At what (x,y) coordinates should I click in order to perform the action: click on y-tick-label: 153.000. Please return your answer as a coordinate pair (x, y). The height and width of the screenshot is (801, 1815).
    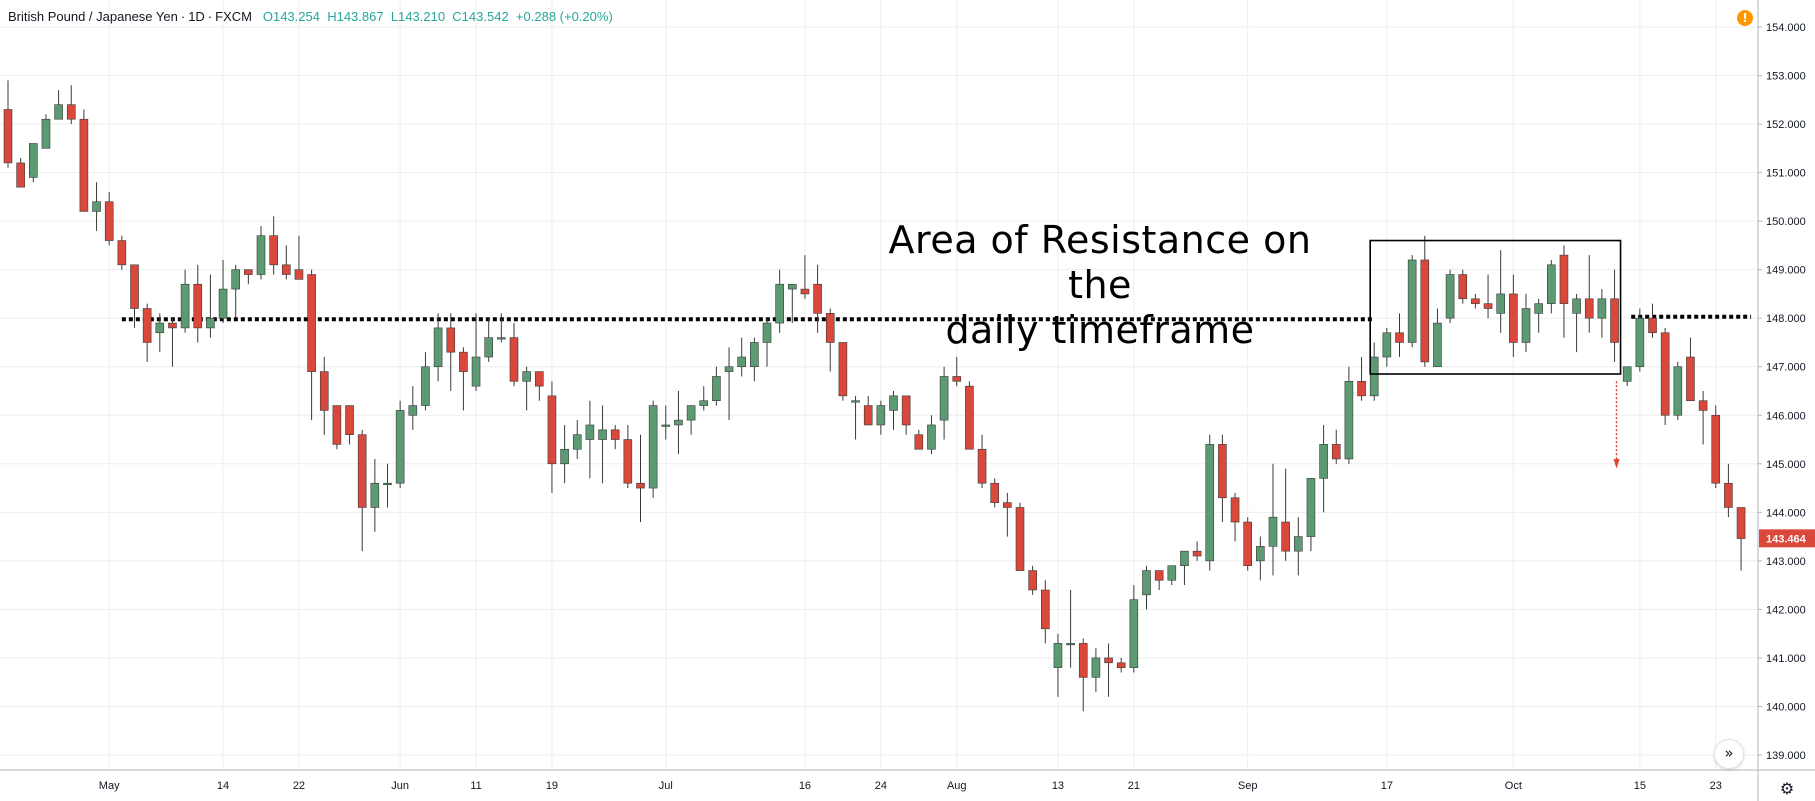
    Looking at the image, I should click on (1786, 77).